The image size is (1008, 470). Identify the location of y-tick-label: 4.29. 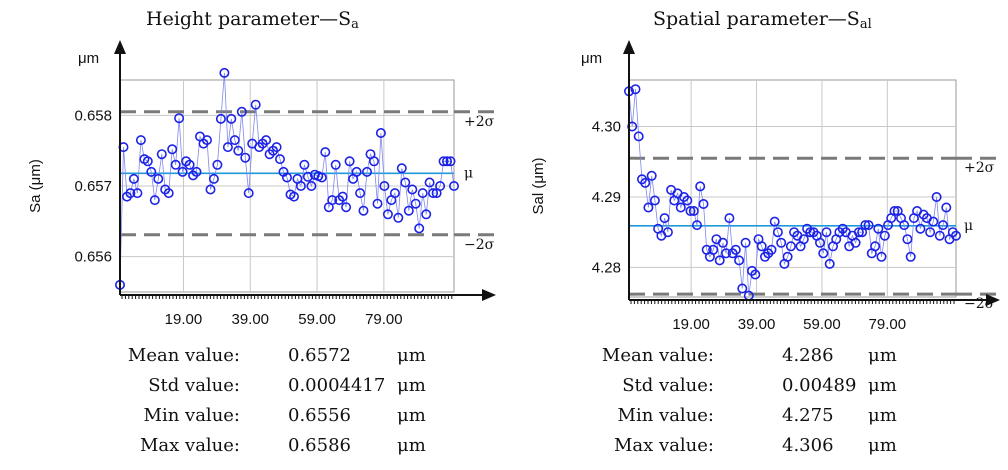
(606, 197).